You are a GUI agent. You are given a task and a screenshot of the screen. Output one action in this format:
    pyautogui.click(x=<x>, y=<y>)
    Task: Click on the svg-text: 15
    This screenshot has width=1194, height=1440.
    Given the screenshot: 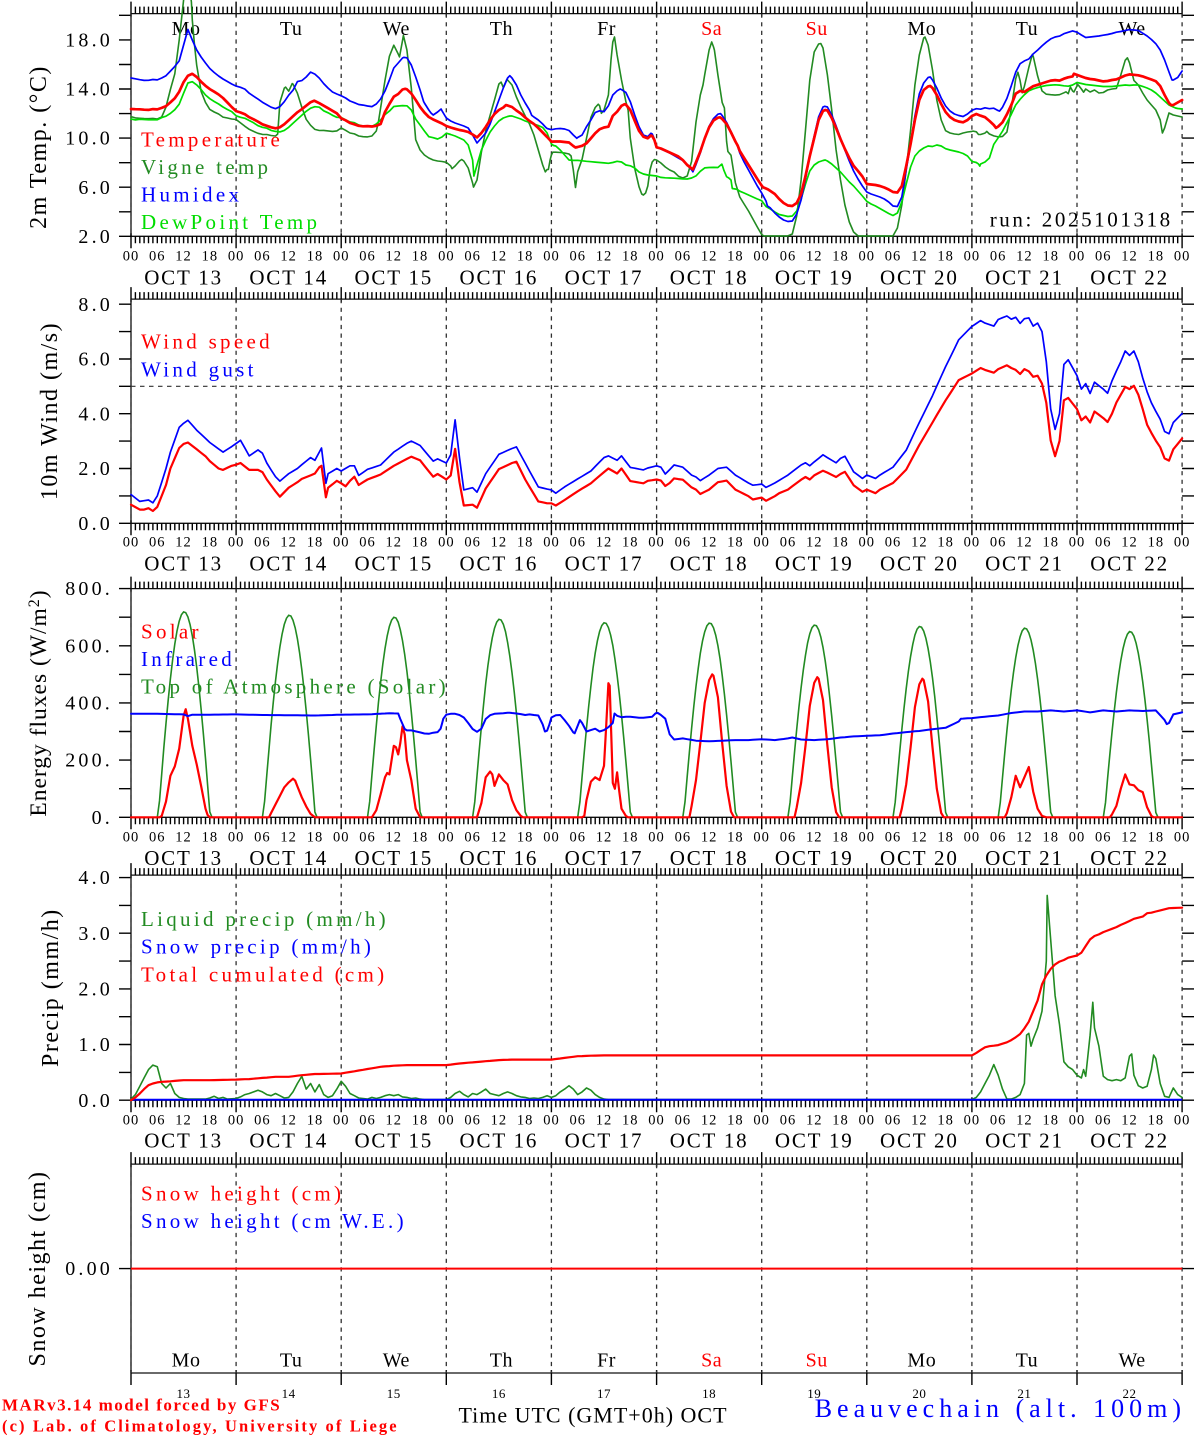 What is the action you would take?
    pyautogui.click(x=394, y=1393)
    